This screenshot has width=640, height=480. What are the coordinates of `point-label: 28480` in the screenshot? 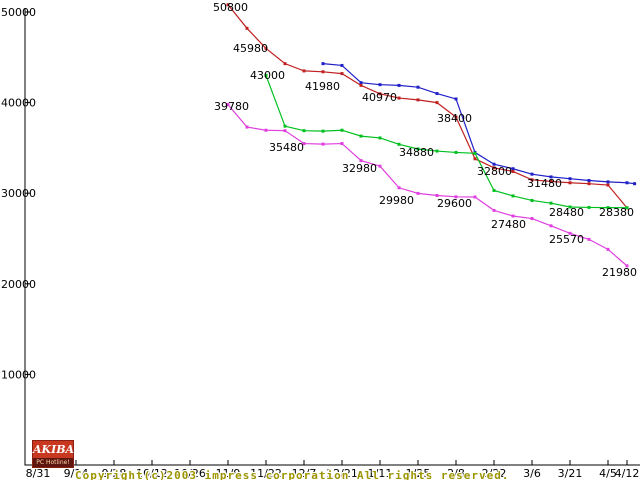 It's located at (566, 212).